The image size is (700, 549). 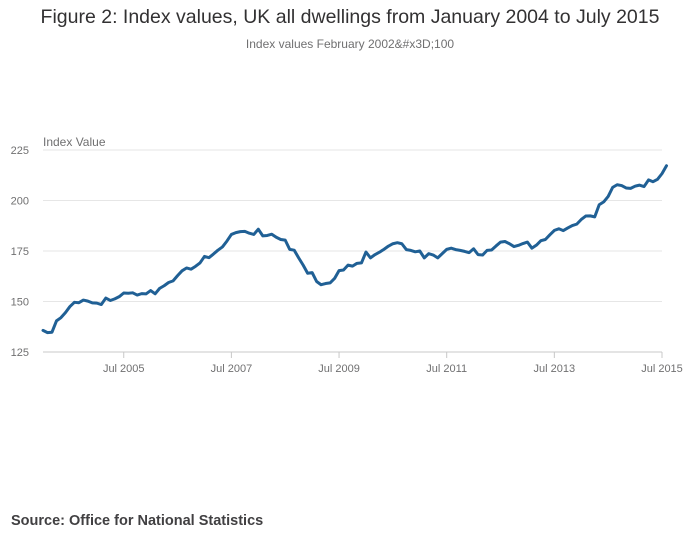 What do you see at coordinates (74, 142) in the screenshot?
I see `y-axis-title: Index Value` at bounding box center [74, 142].